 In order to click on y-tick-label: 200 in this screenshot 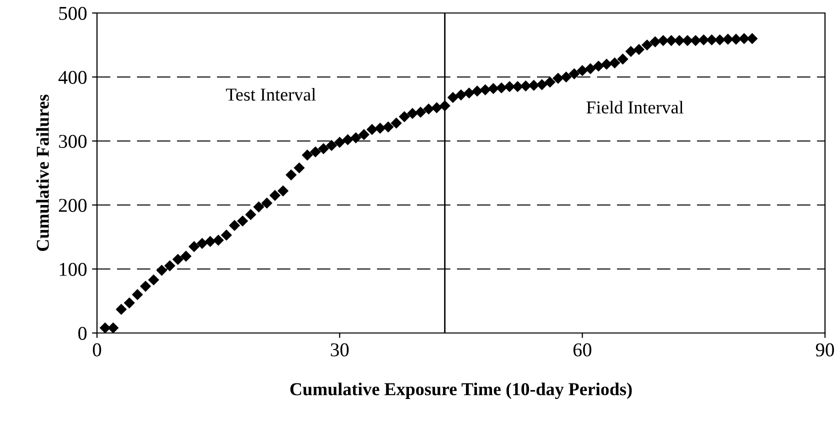, I will do `click(72, 205)`.